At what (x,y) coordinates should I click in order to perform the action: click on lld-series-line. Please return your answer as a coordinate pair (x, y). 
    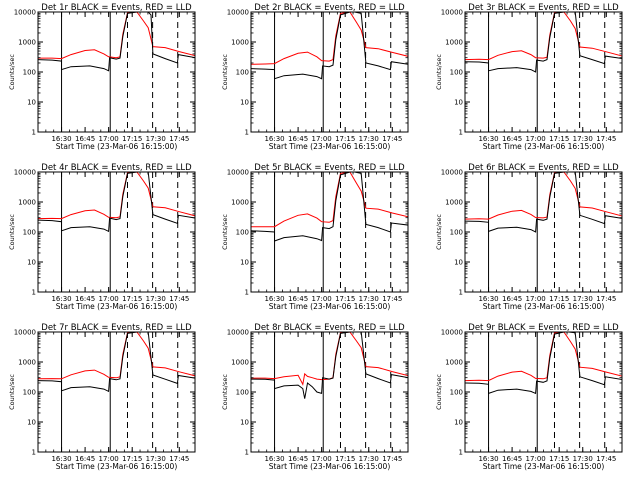
    Looking at the image, I should click on (329, 200).